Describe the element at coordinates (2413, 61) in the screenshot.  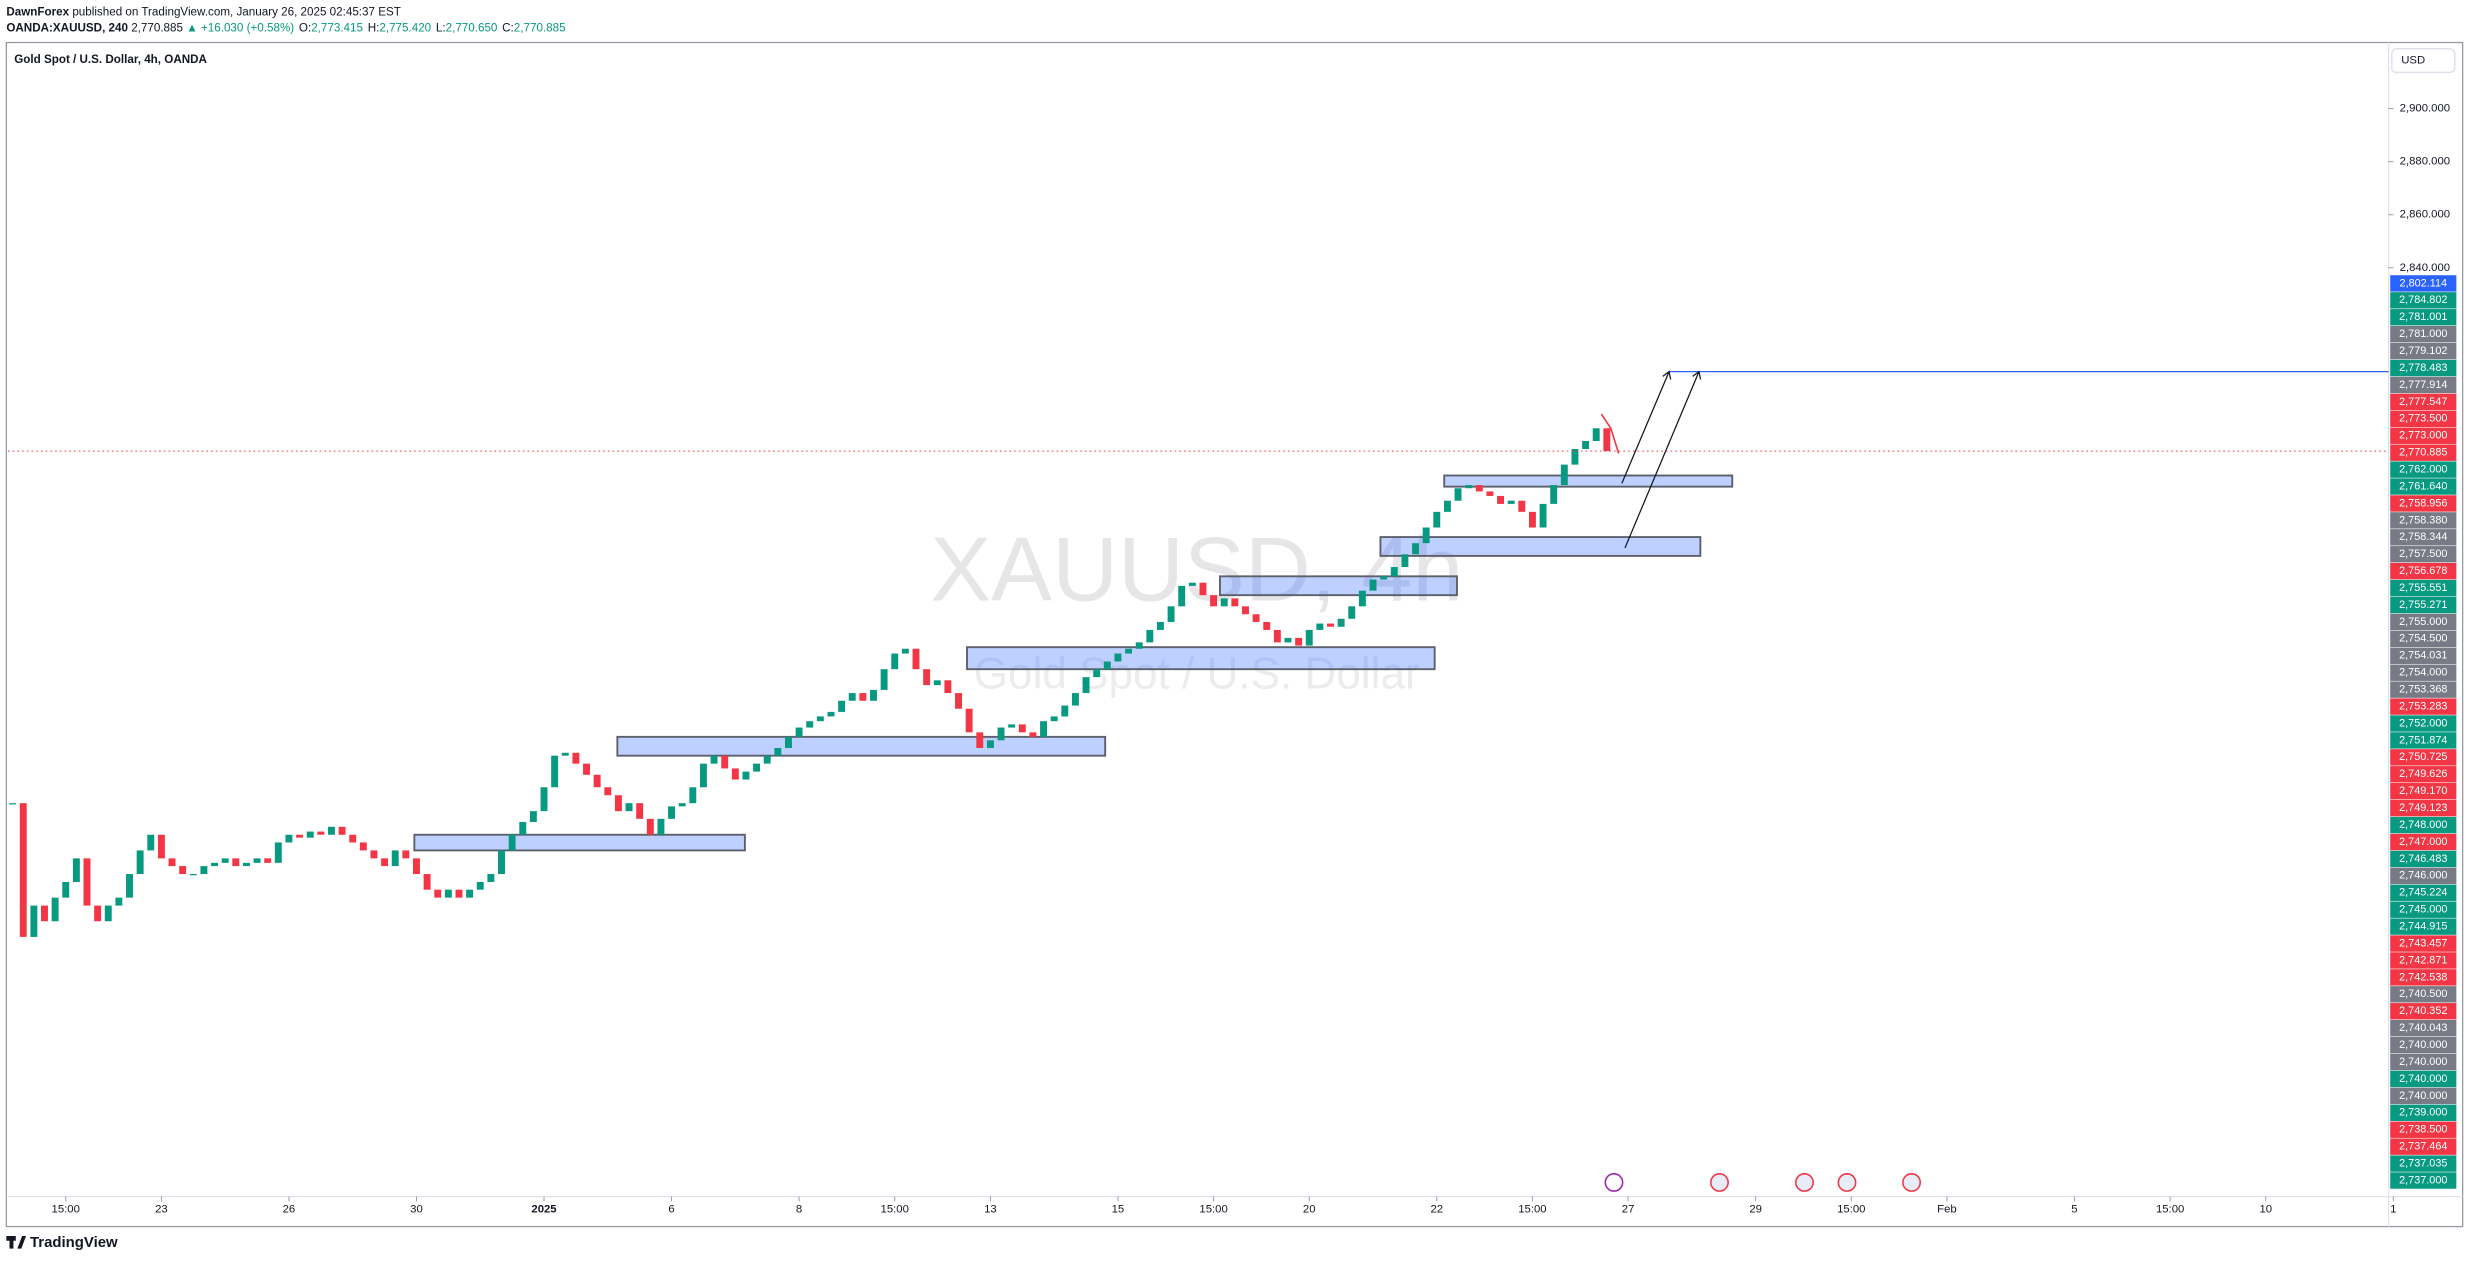
I see `currency: USD` at that location.